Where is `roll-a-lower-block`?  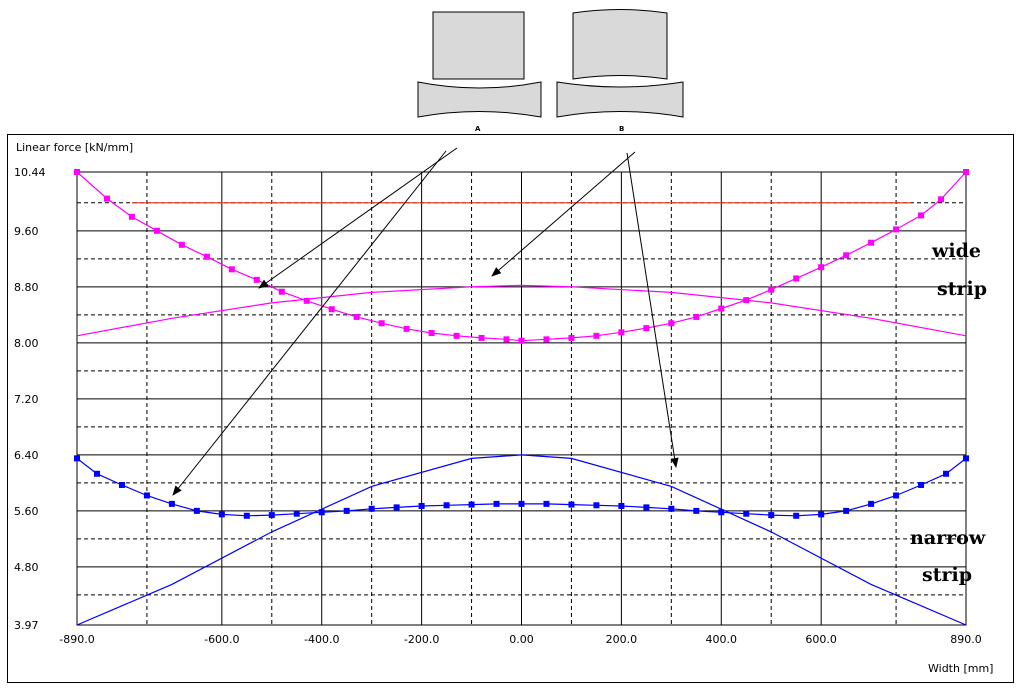 roll-a-lower-block is located at coordinates (479, 99).